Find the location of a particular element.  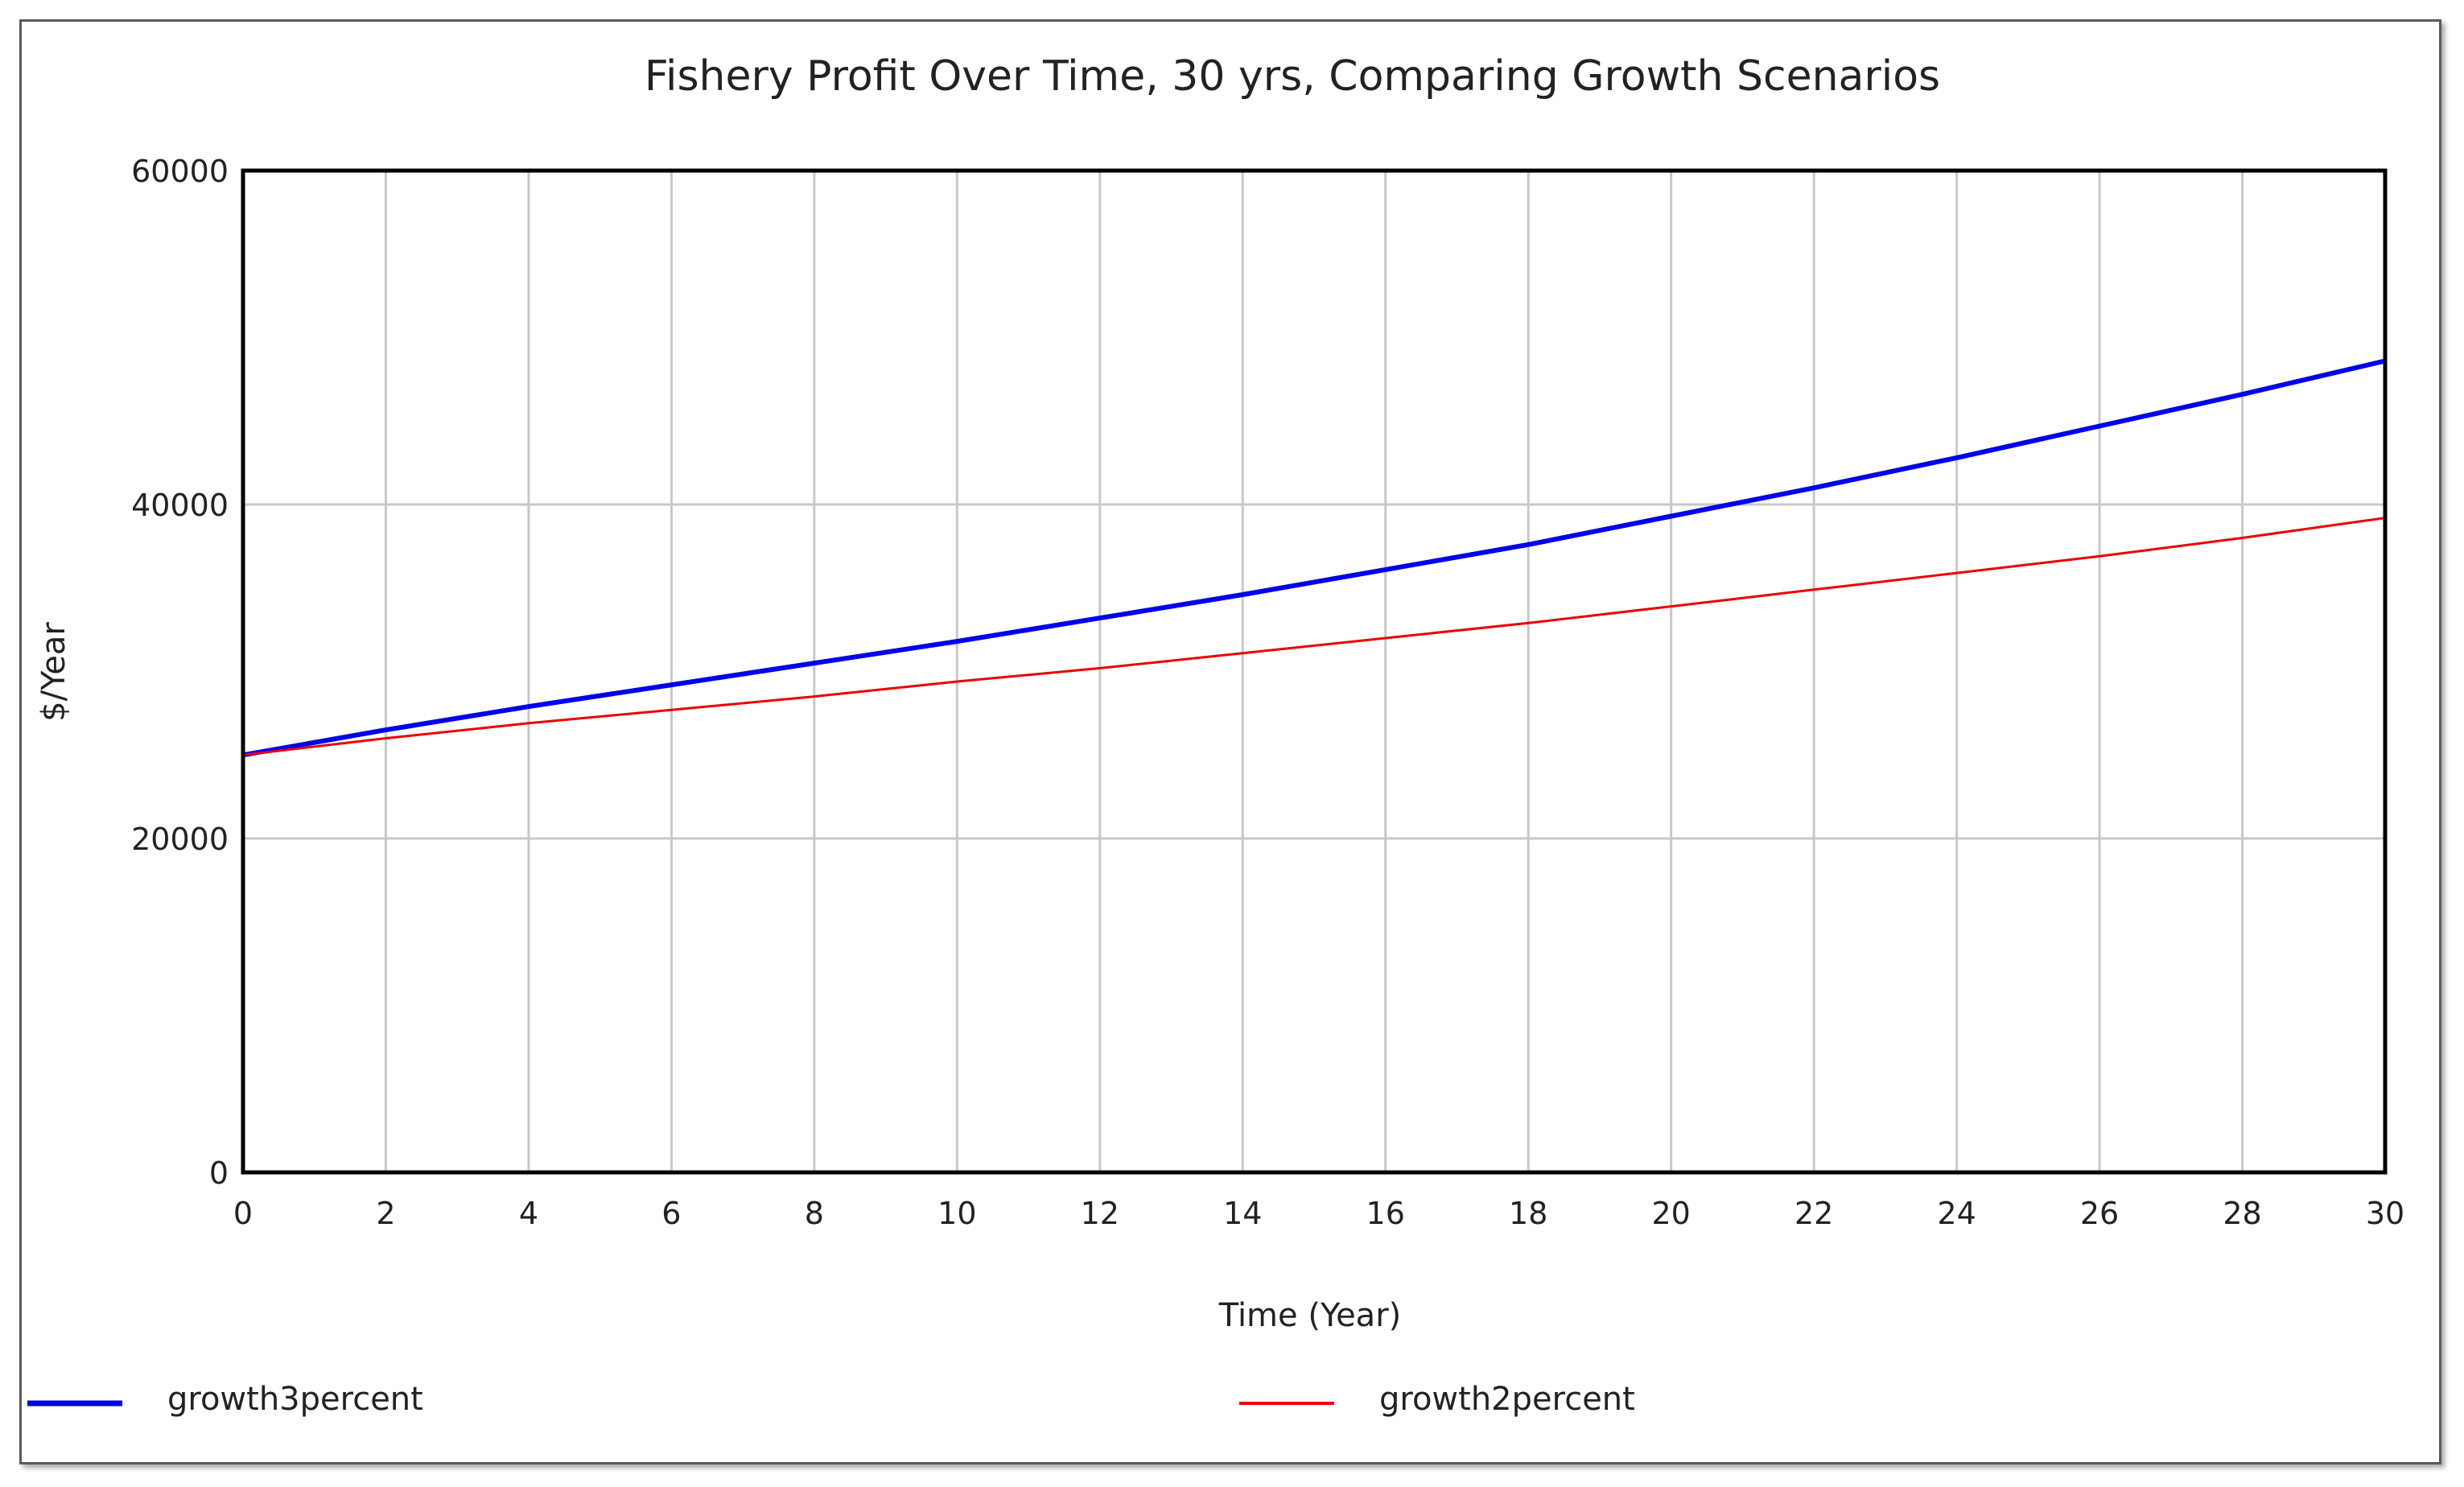

y-tick-label: 40000 is located at coordinates (180, 505).